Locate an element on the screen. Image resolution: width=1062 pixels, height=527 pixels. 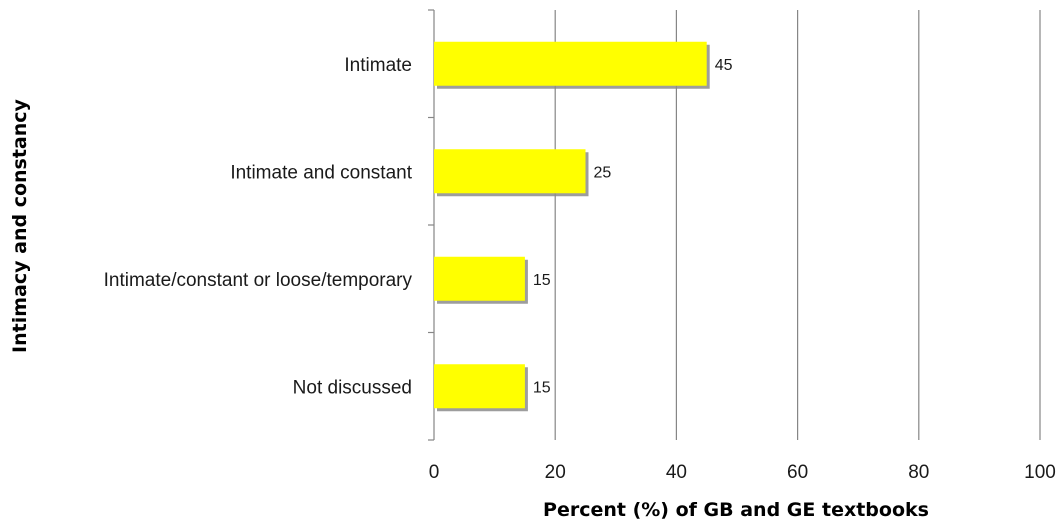
data-label: 25 is located at coordinates (603, 172).